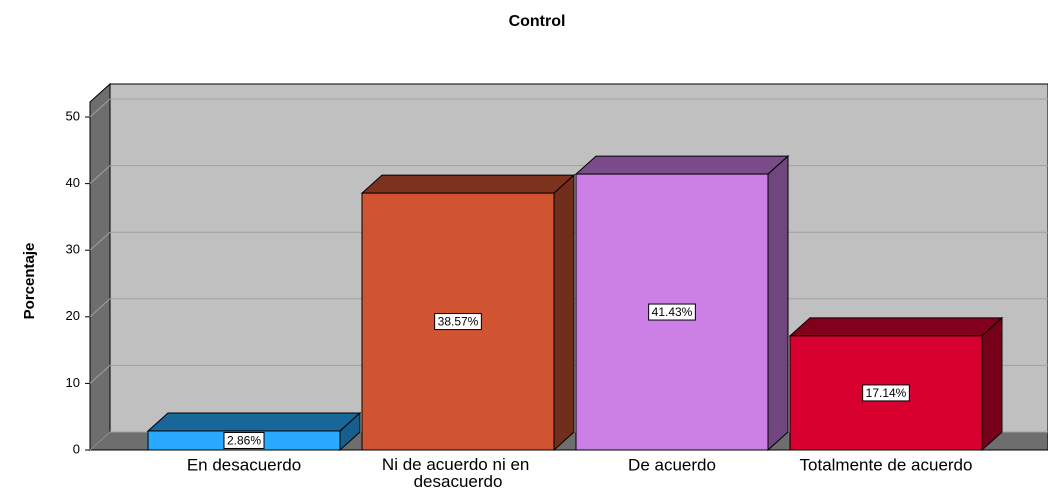  I want to click on value-label: 41.43%, so click(672, 312).